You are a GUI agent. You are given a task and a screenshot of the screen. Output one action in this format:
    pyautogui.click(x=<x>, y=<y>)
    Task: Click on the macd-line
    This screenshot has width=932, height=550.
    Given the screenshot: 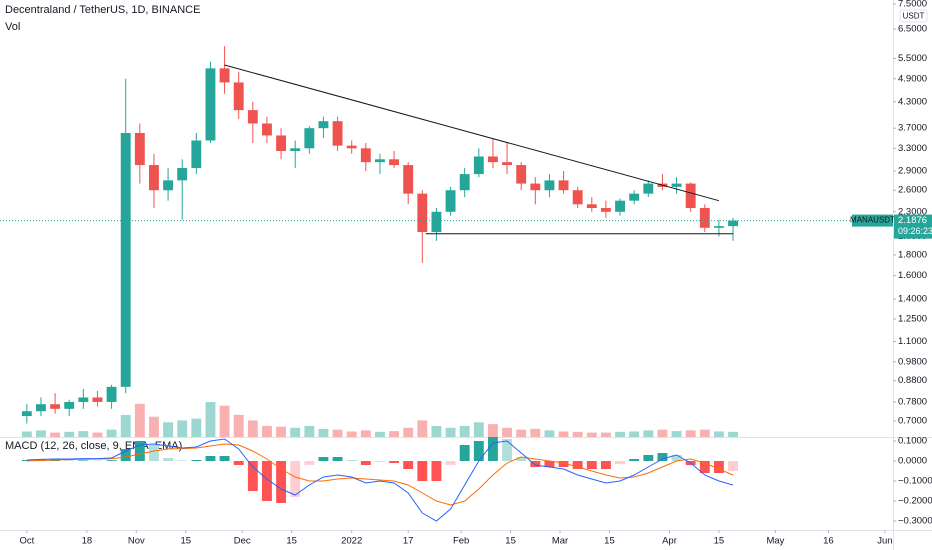 What is the action you would take?
    pyautogui.click(x=380, y=480)
    